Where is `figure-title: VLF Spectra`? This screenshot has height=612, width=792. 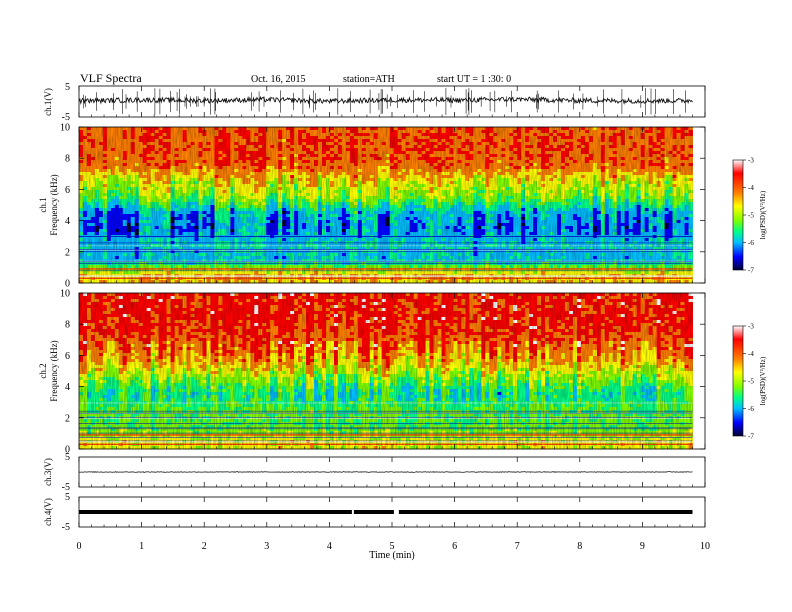
figure-title: VLF Spectra is located at coordinates (111, 78).